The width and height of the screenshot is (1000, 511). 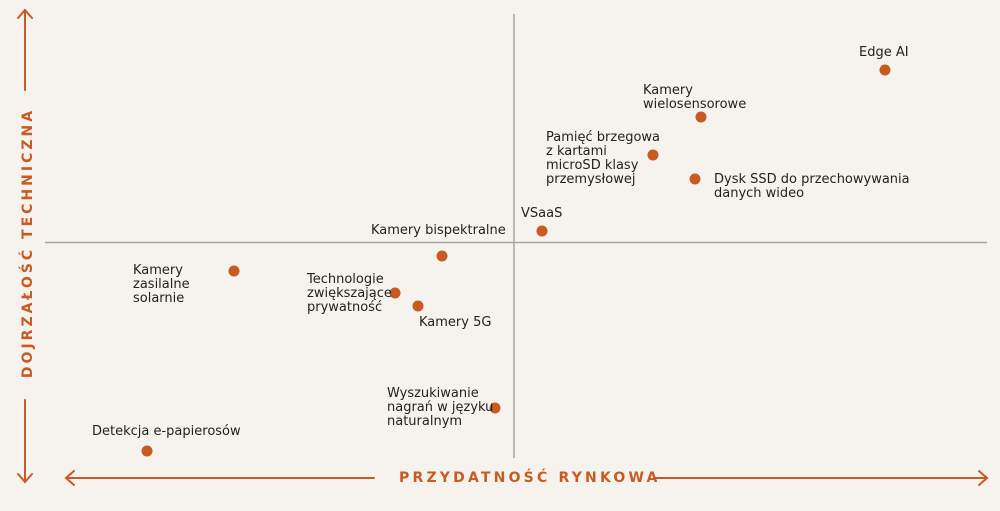 What do you see at coordinates (440, 407) in the screenshot?
I see `point-label: Wyszukiwanie nagrań w języku naturalnym` at bounding box center [440, 407].